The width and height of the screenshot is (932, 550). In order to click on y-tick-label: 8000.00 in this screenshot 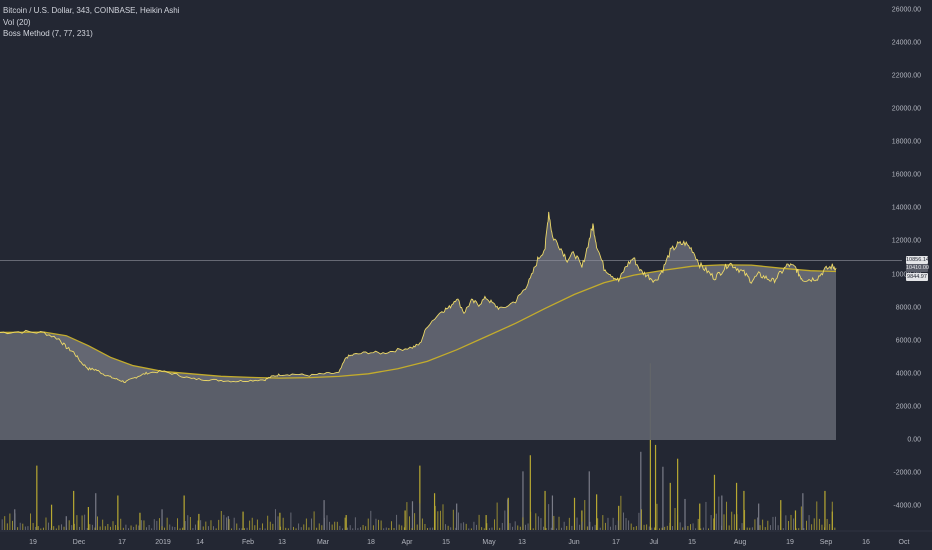, I will do `click(908, 308)`.